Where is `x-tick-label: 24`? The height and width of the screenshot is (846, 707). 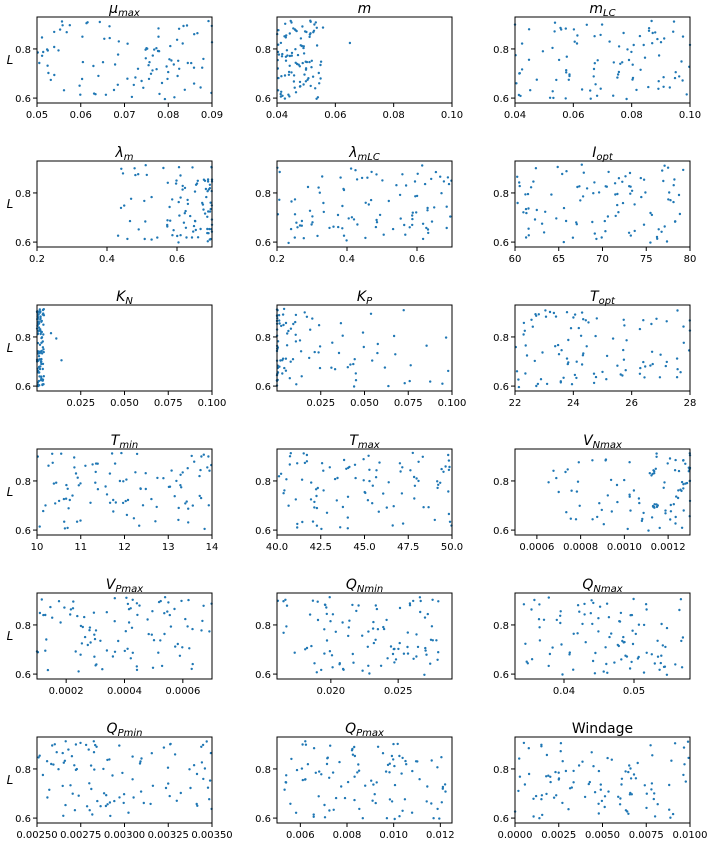
x-tick-label: 24 is located at coordinates (573, 403).